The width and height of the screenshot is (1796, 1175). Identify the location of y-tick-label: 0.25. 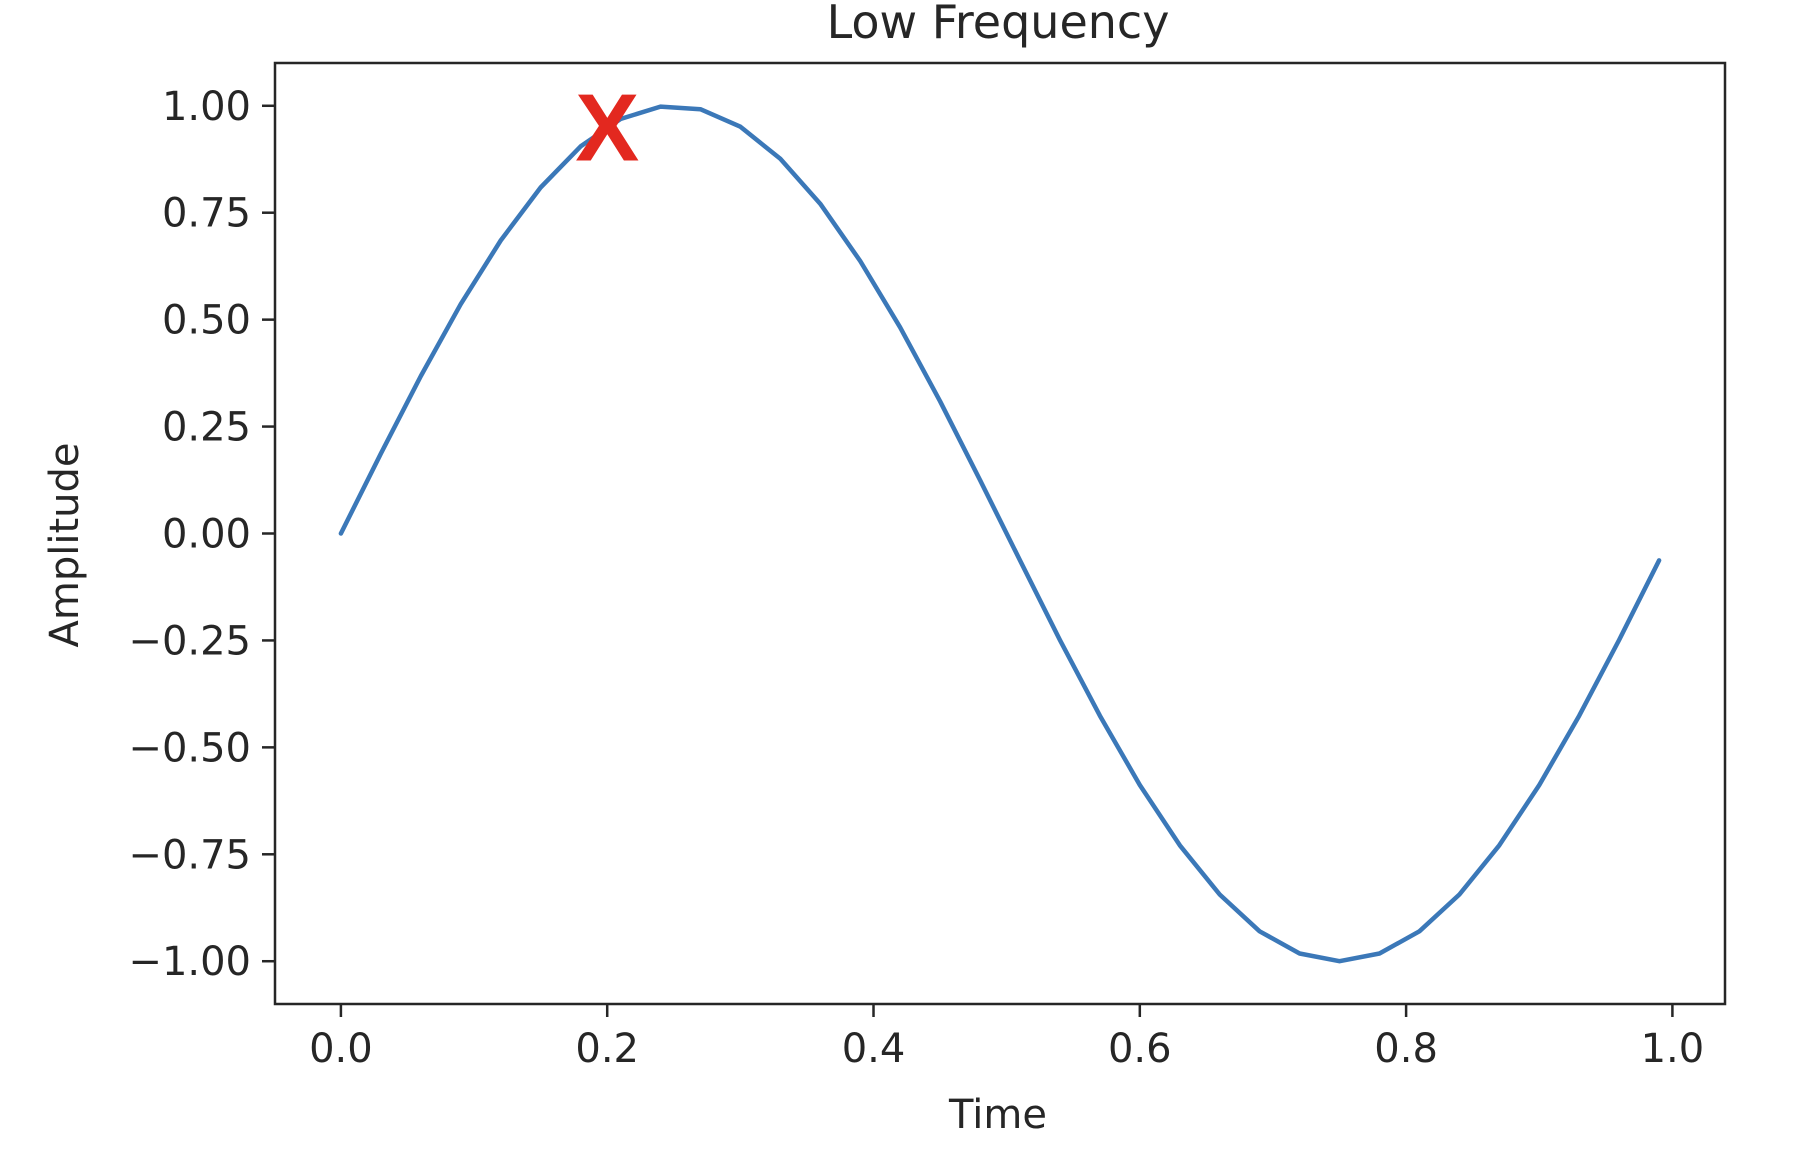
(206, 428).